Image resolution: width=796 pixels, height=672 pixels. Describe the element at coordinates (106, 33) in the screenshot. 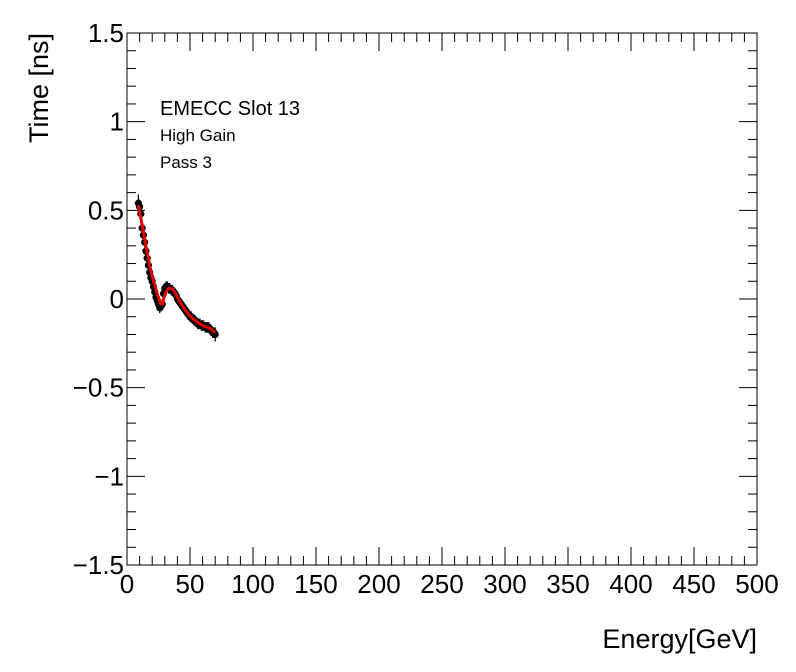

I see `y-tick-label: 1.5` at that location.